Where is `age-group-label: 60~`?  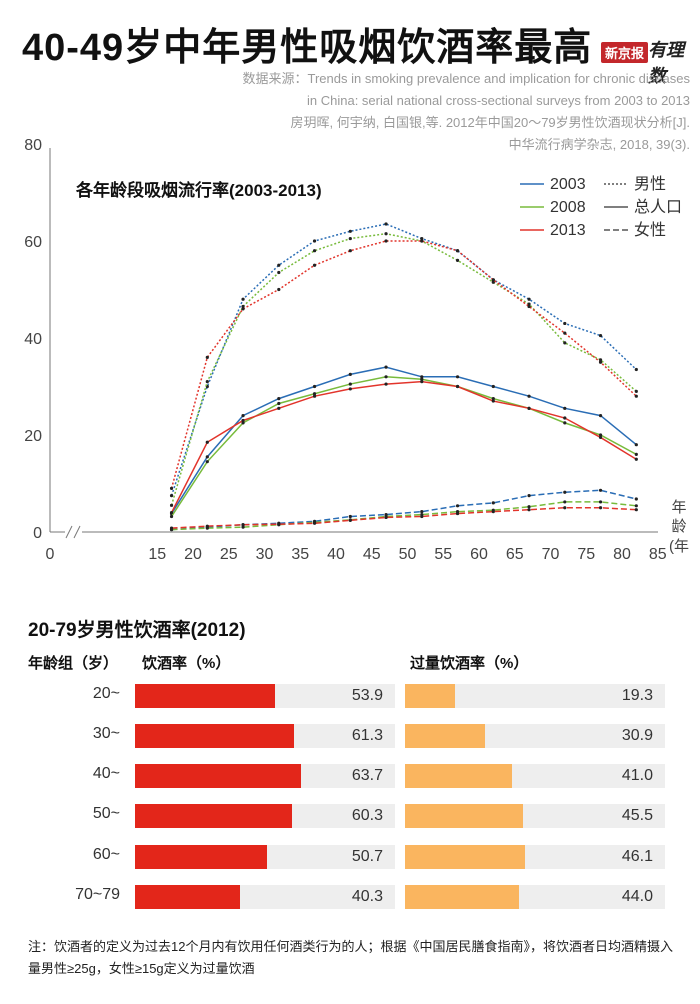
age-group-label: 60~ is located at coordinates (106, 854).